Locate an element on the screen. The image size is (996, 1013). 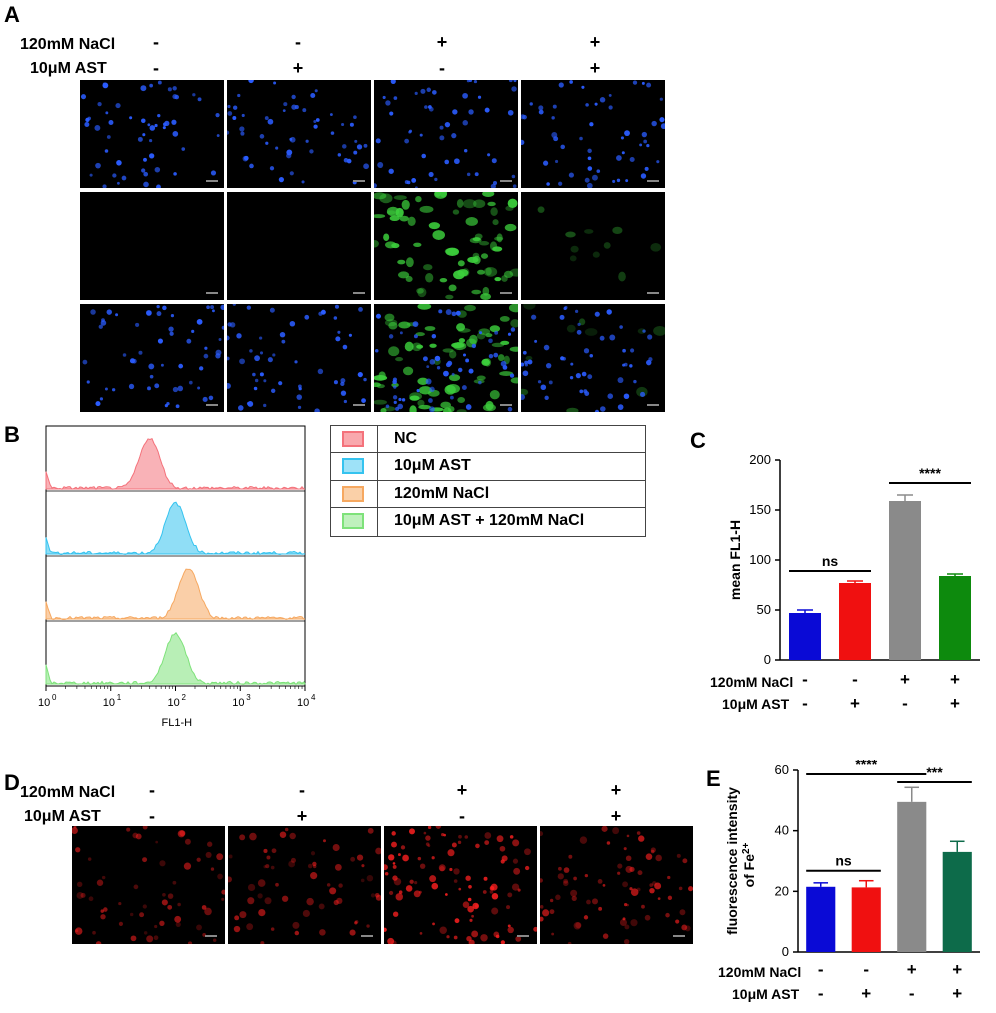
flow-tick-exponent: 0 is located at coordinates (54, 697).